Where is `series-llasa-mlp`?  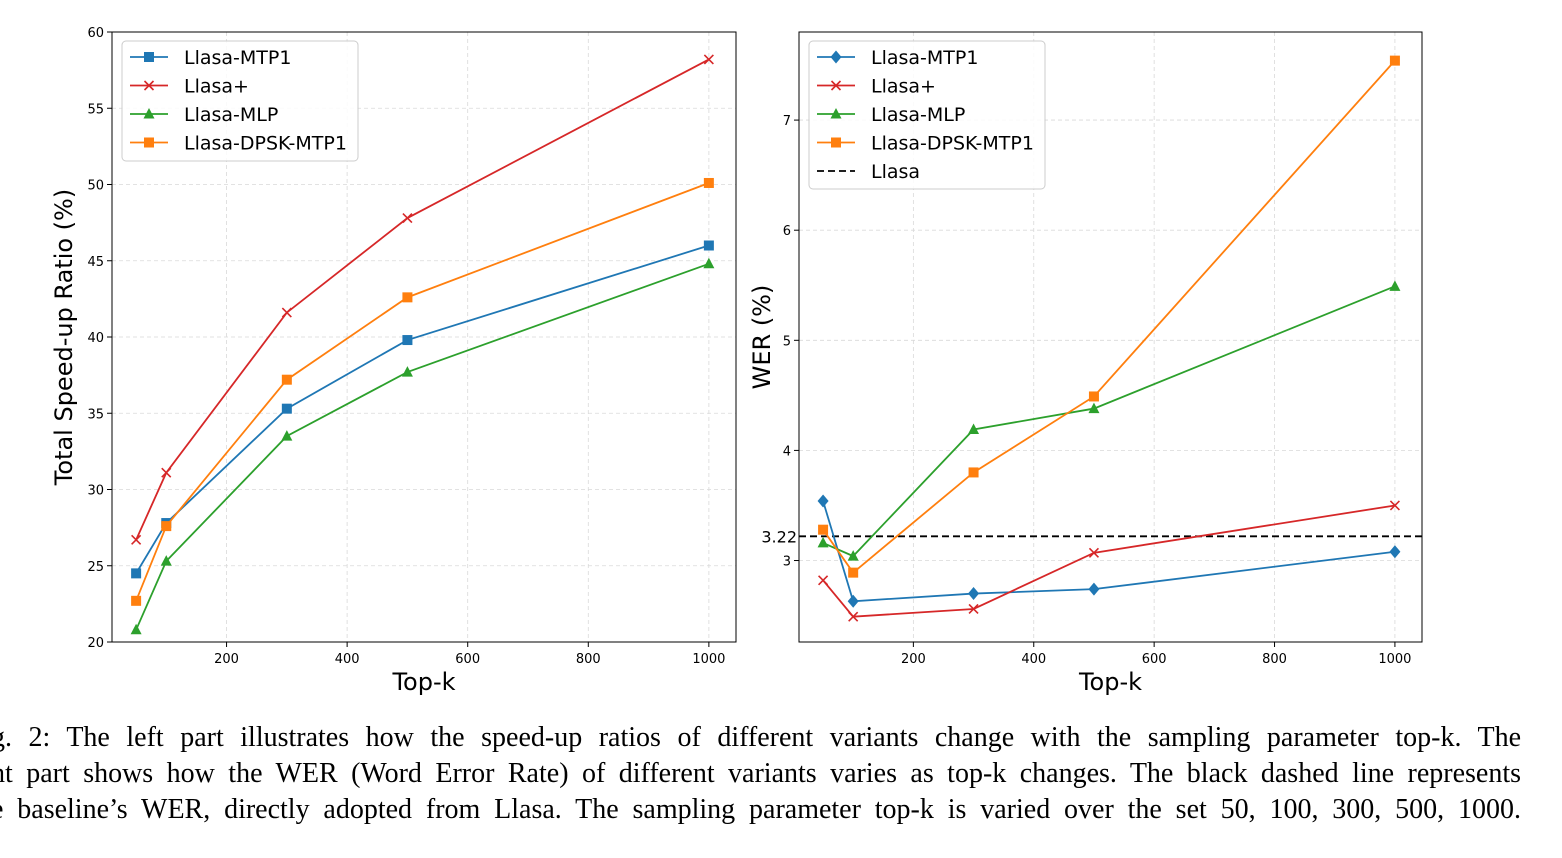
series-llasa-mlp is located at coordinates (1109, 420).